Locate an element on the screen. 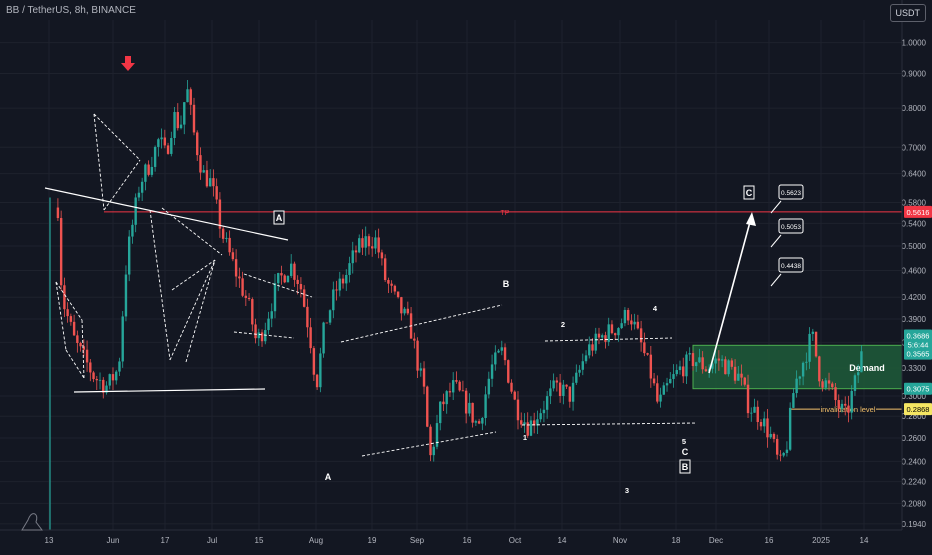 The height and width of the screenshot is (555, 932). currency-button: USDT is located at coordinates (907, 13).